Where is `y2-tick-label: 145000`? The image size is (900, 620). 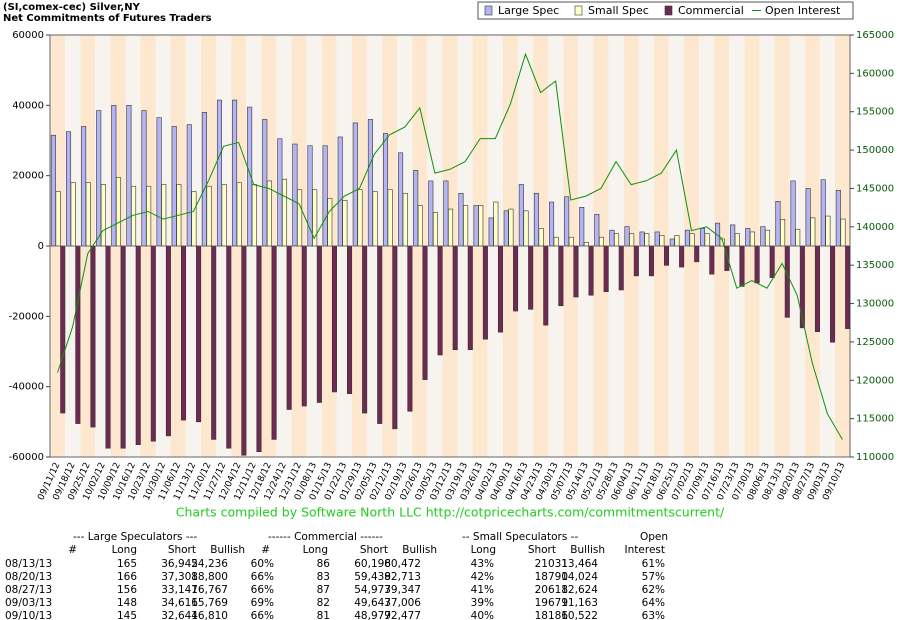
y2-tick-label: 145000 is located at coordinates (875, 188).